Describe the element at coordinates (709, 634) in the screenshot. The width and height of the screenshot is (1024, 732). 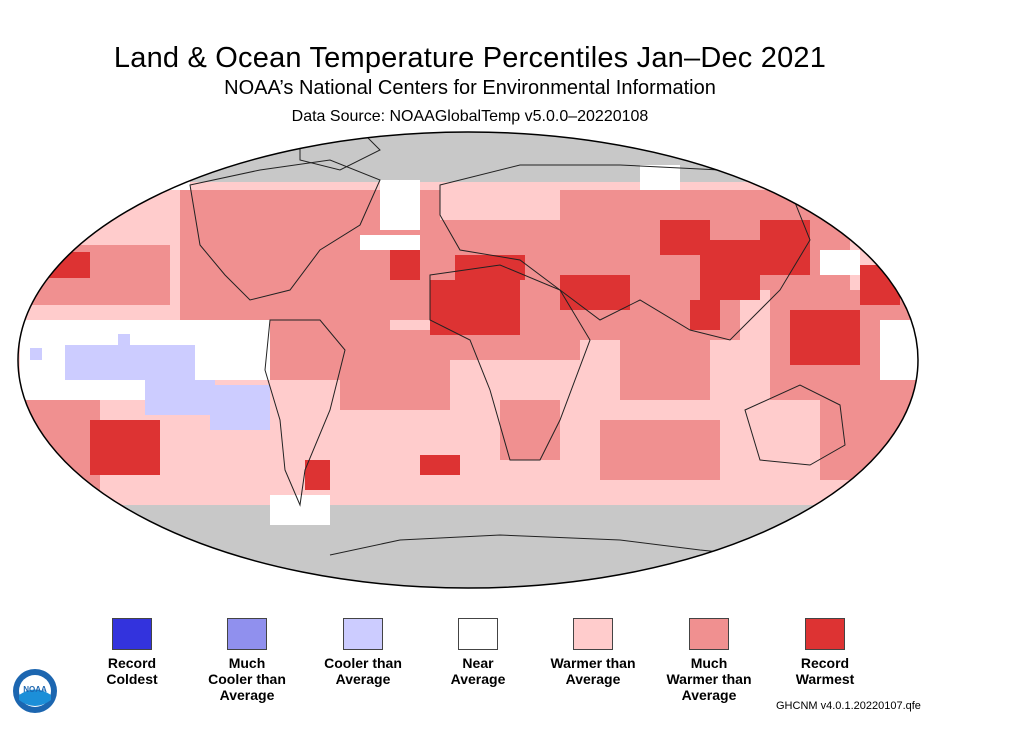
I see `legend-swatch-much-warmer` at that location.